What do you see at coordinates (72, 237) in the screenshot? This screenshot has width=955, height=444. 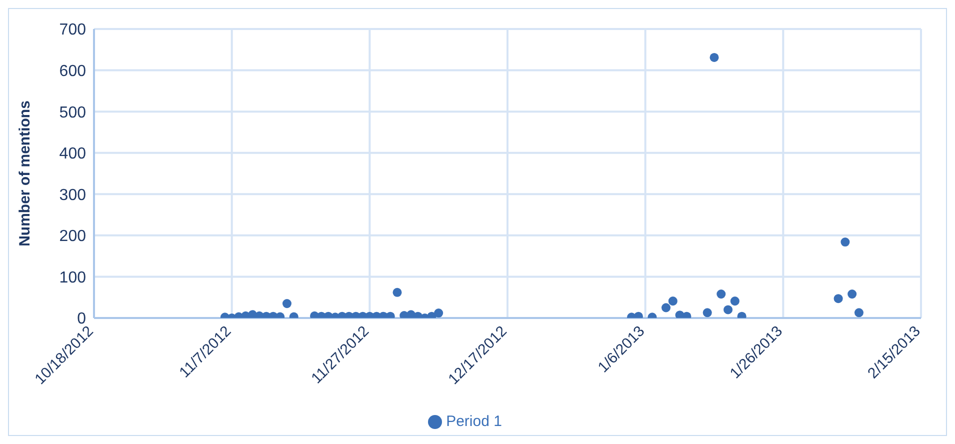 I see `y-tick-label: 200` at bounding box center [72, 237].